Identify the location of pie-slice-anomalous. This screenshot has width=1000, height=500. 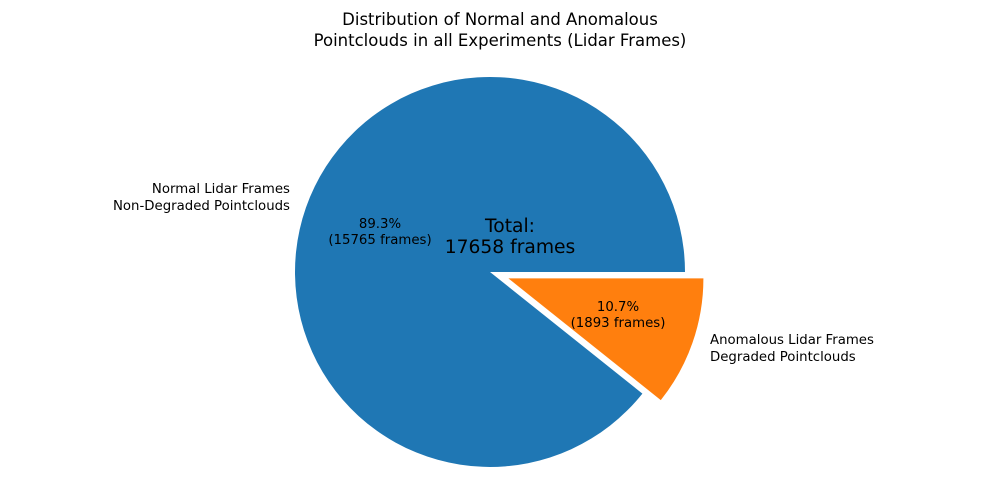
(606, 339).